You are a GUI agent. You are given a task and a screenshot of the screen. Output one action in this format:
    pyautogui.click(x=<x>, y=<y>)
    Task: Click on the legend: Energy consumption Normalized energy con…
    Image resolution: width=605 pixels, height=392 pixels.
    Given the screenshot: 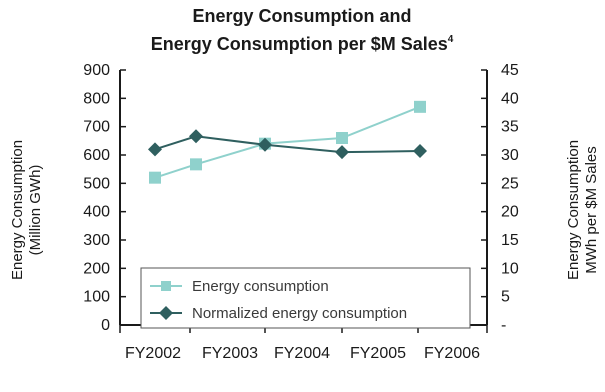 What is the action you would take?
    pyautogui.click(x=305, y=298)
    